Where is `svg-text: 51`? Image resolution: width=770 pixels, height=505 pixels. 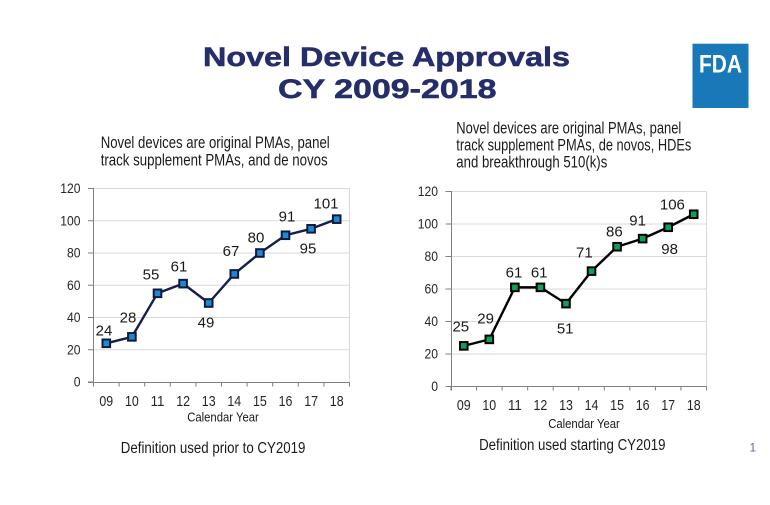 svg-text: 51 is located at coordinates (565, 328).